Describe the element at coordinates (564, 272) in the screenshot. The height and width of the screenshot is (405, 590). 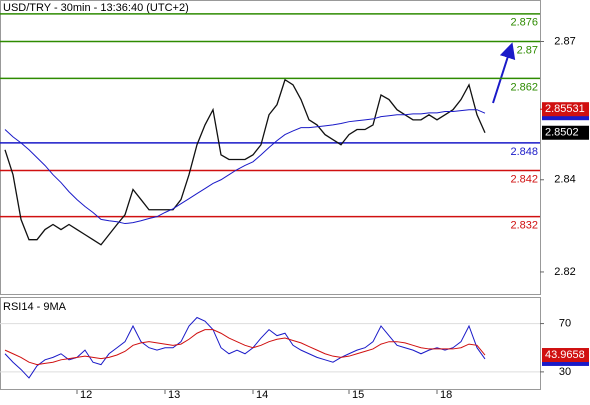
I see `y-tick-label: 2.82` at that location.